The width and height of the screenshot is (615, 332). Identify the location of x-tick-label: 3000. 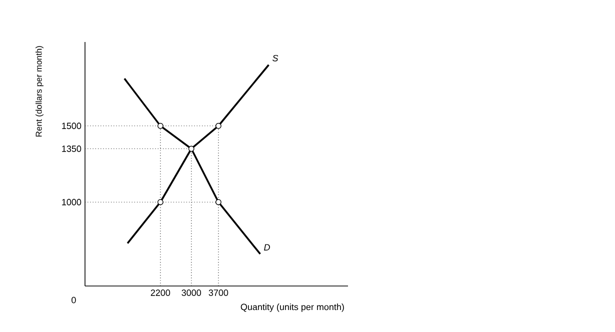
(192, 293).